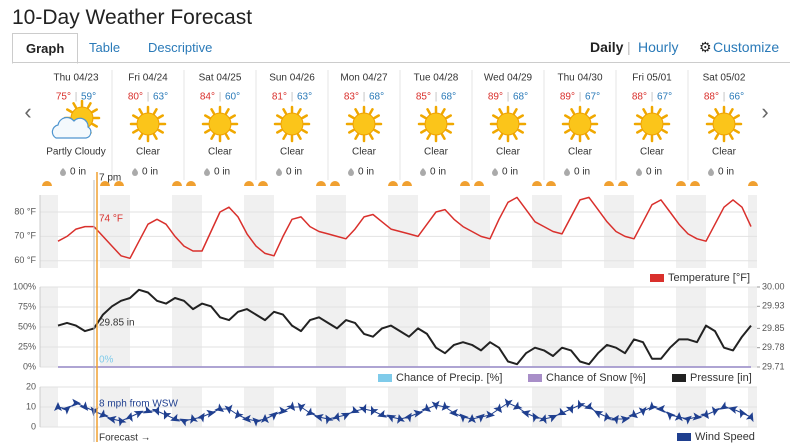  Describe the element at coordinates (105, 47) in the screenshot. I see `tab: Table` at that location.